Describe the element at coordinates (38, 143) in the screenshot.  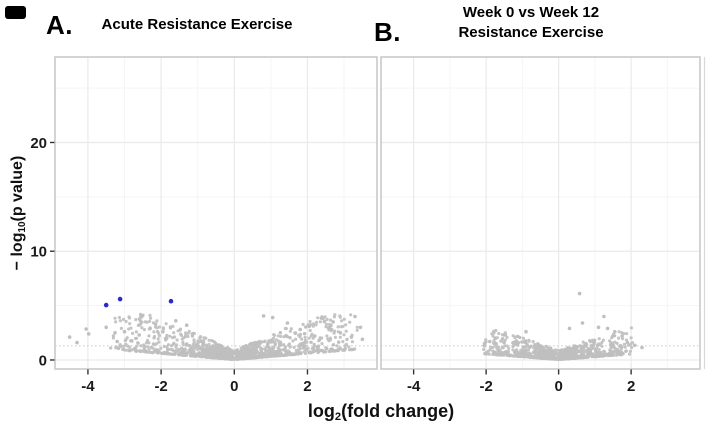
I see `y-tick-label: 20` at that location.